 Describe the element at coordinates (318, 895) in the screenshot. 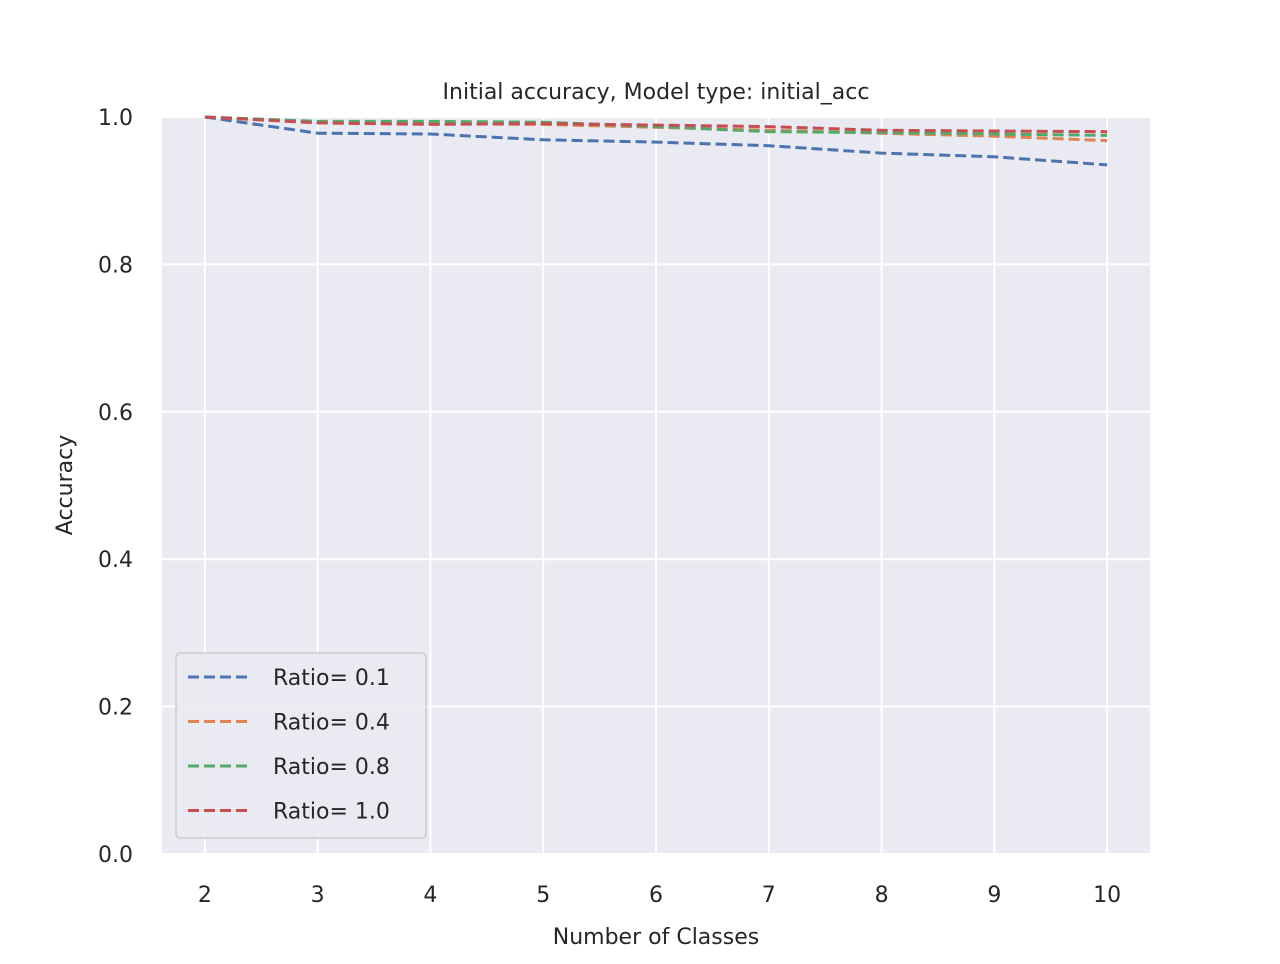

I see `x-tick-label: 3` at that location.